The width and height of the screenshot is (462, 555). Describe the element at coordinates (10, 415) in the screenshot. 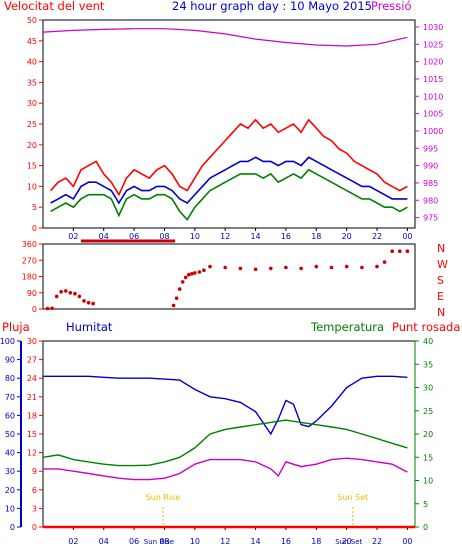

I see `humidity-y-tick-label: 60` at that location.